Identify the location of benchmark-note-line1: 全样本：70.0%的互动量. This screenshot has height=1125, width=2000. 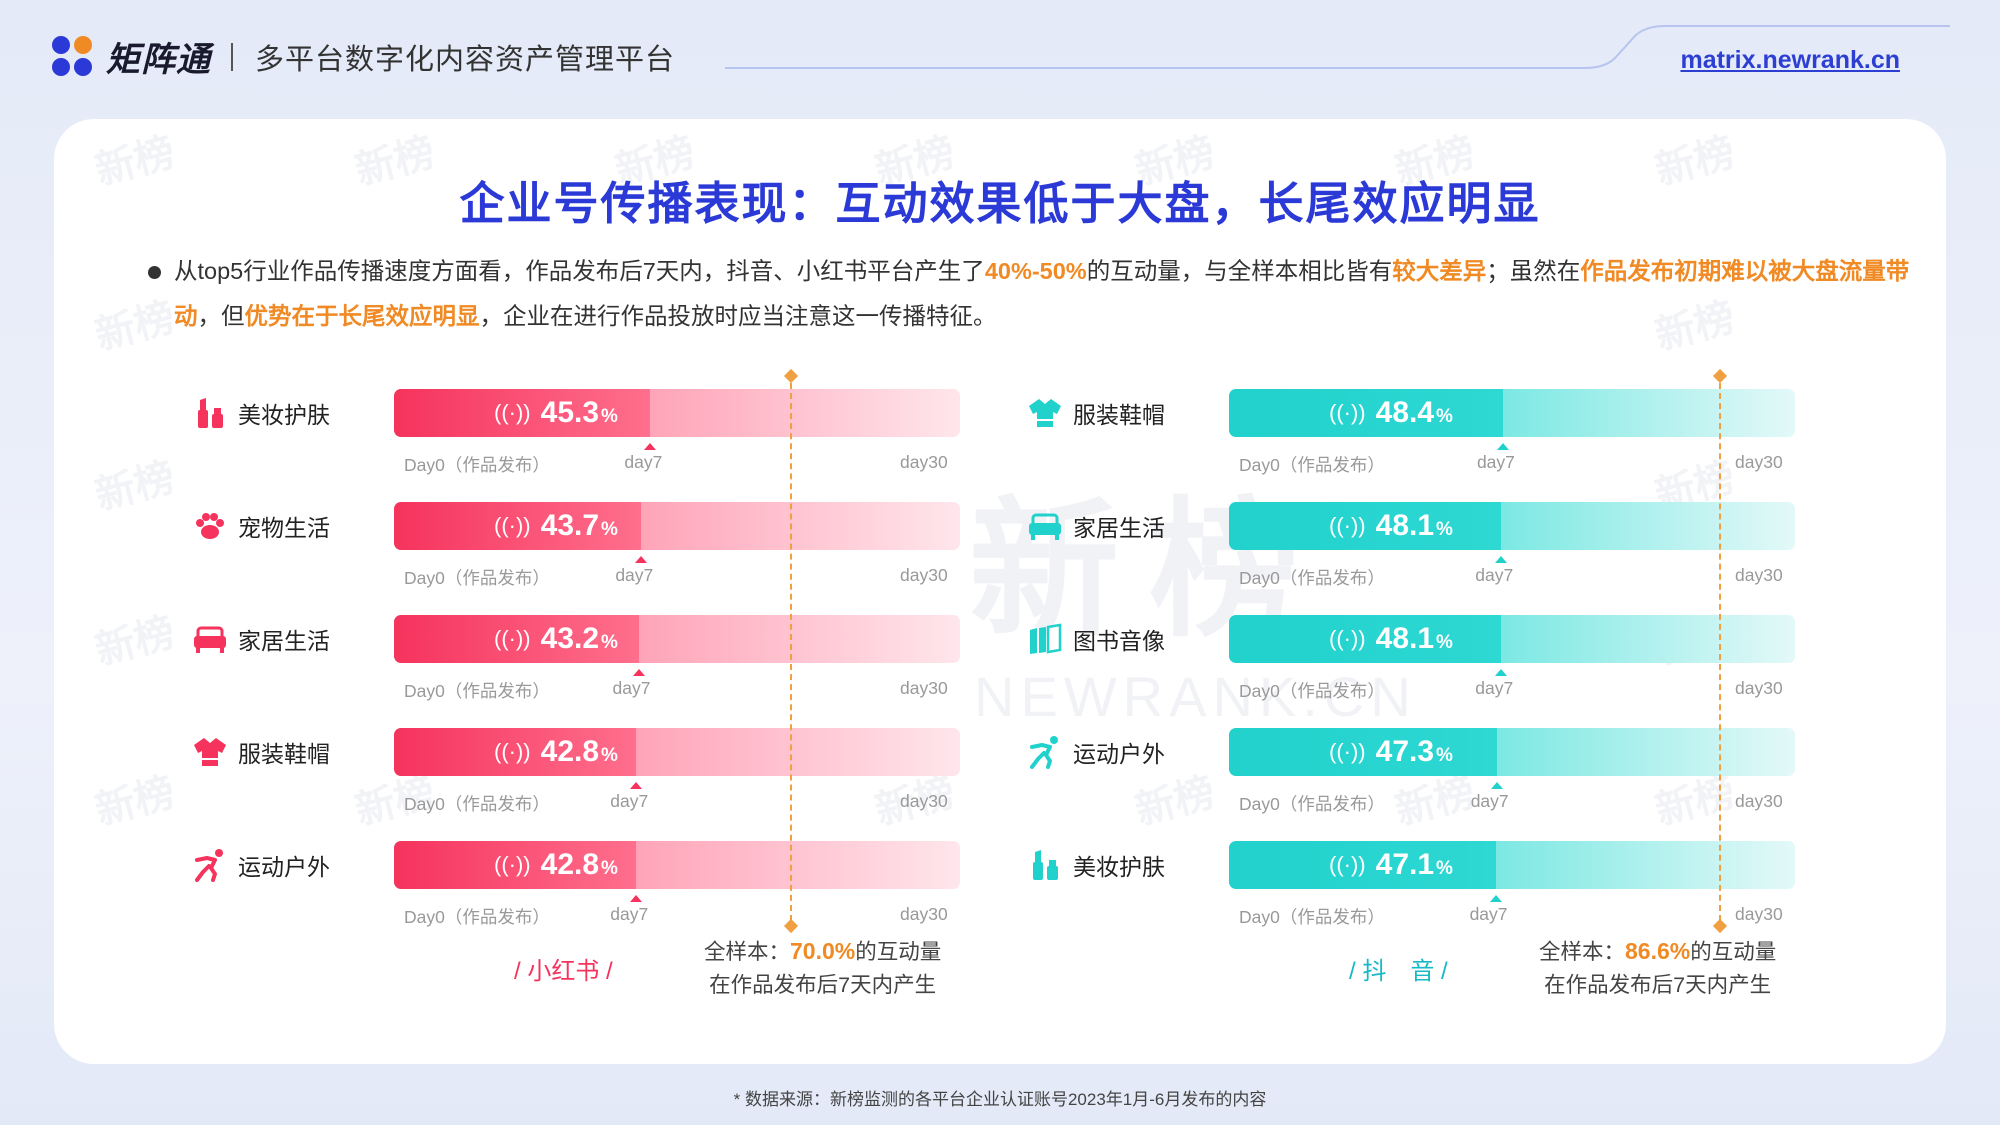
(822, 952).